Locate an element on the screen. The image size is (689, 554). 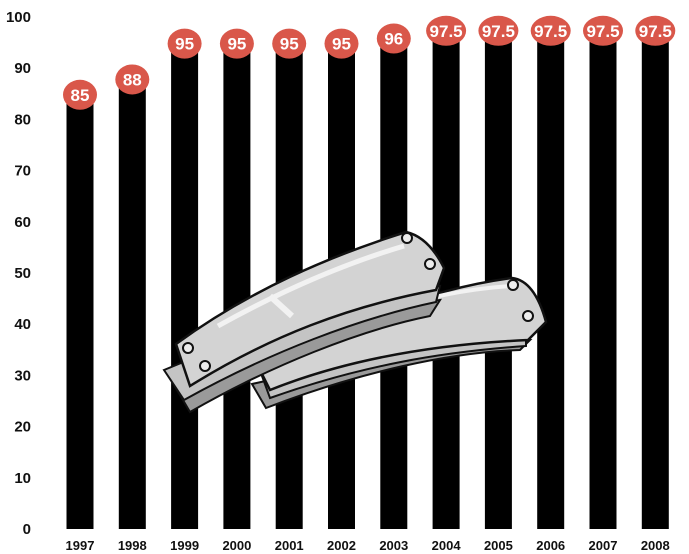
y-tick-label: 70 is located at coordinates (22, 171).